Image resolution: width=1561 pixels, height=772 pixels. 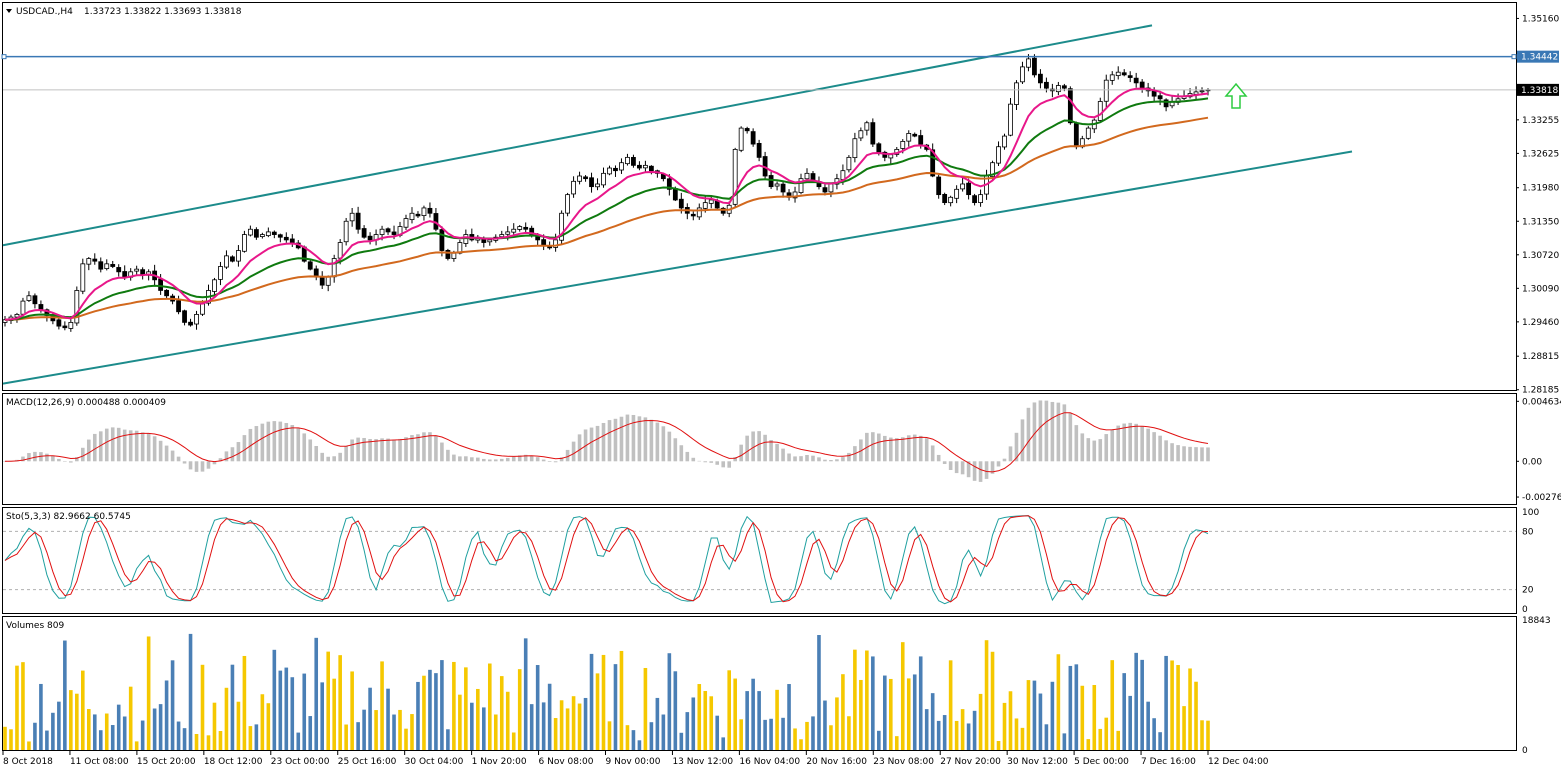 I want to click on macd-tick-label: 0.004634, so click(x=1541, y=402).